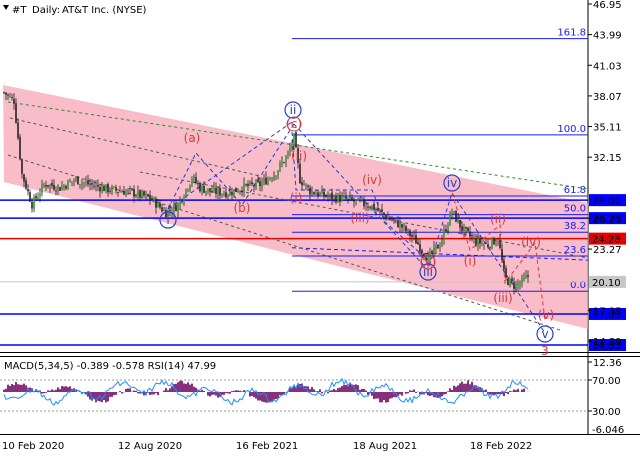 The height and width of the screenshot is (457, 640). I want to click on svg-text: v, so click(544, 334).